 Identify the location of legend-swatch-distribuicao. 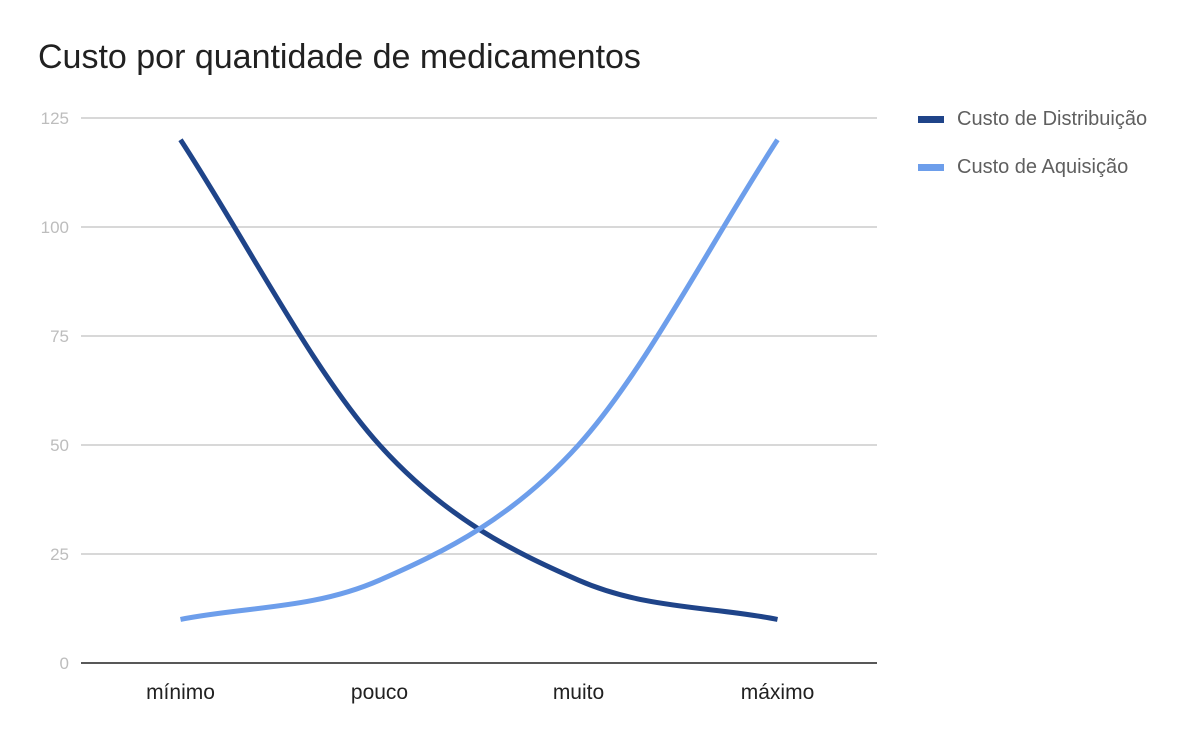
(931, 119).